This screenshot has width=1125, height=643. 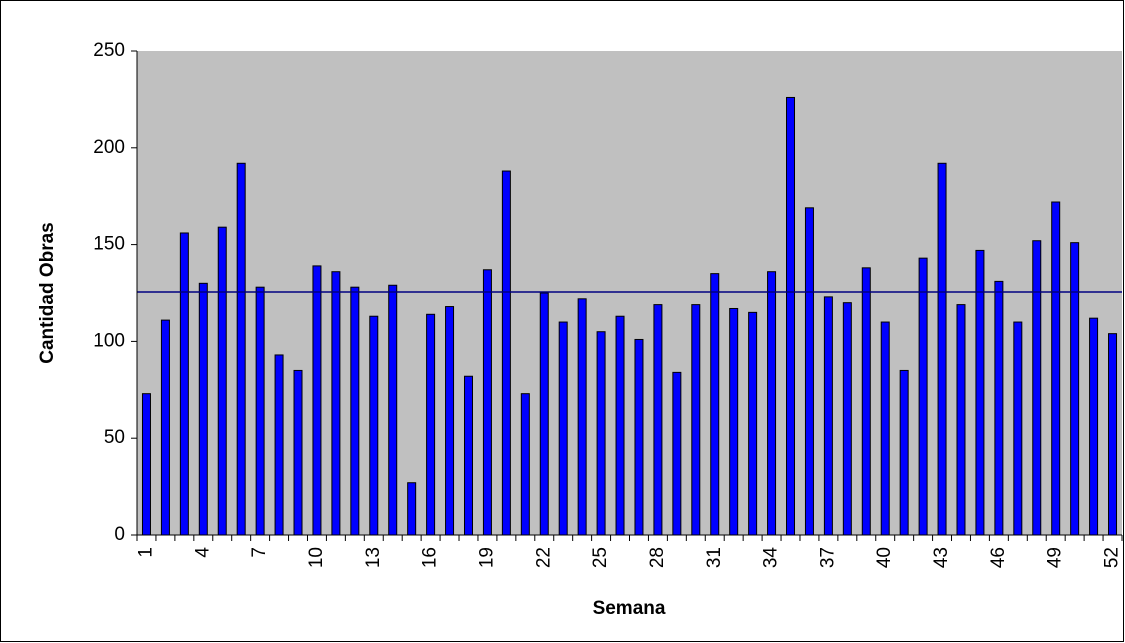 What do you see at coordinates (714, 557) in the screenshot?
I see `x-tick-label: 31` at bounding box center [714, 557].